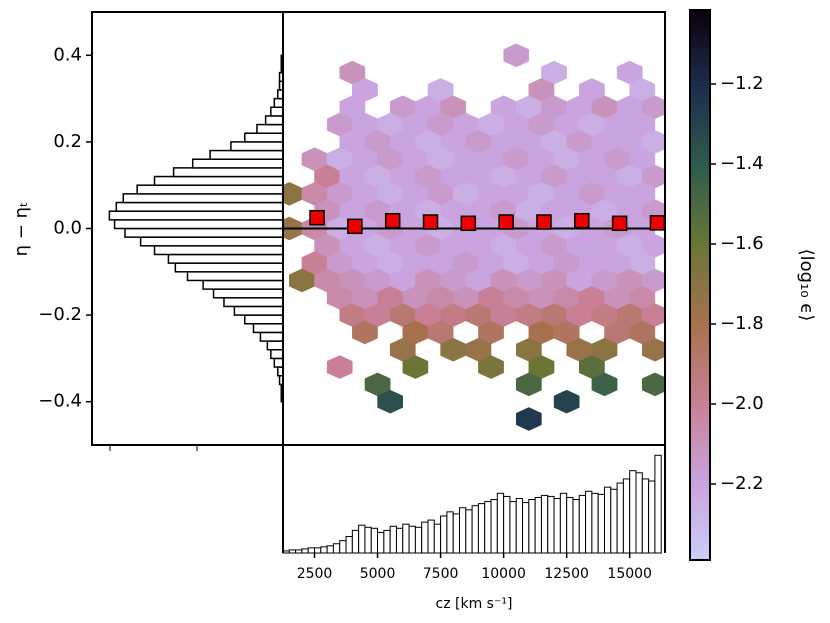 This screenshot has height=623, width=830. I want to click on colorbar, so click(700, 285).